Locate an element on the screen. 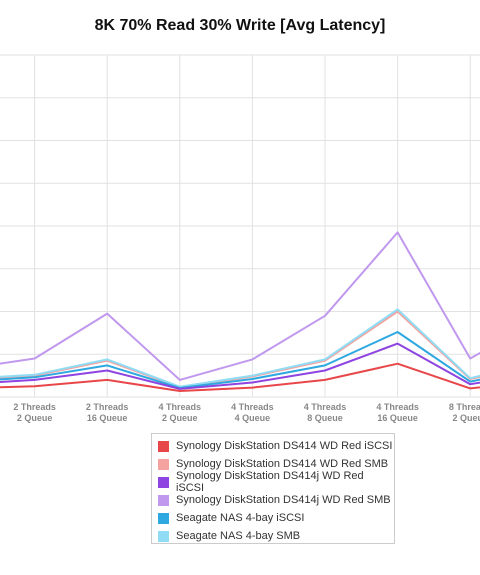  x-tick-label: 8 Threads is located at coordinates (464, 407).